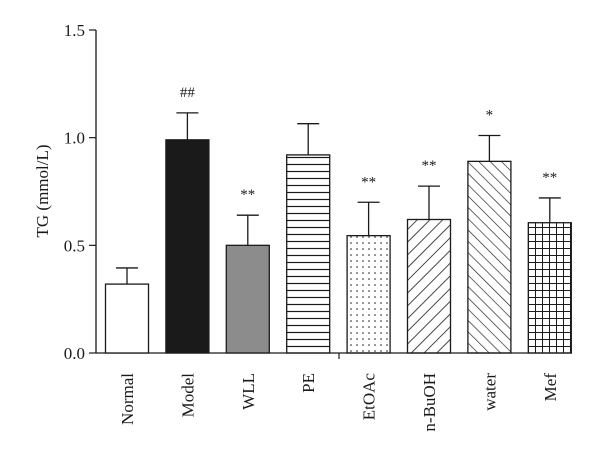  What do you see at coordinates (490, 116) in the screenshot?
I see `significance-marker: *` at bounding box center [490, 116].